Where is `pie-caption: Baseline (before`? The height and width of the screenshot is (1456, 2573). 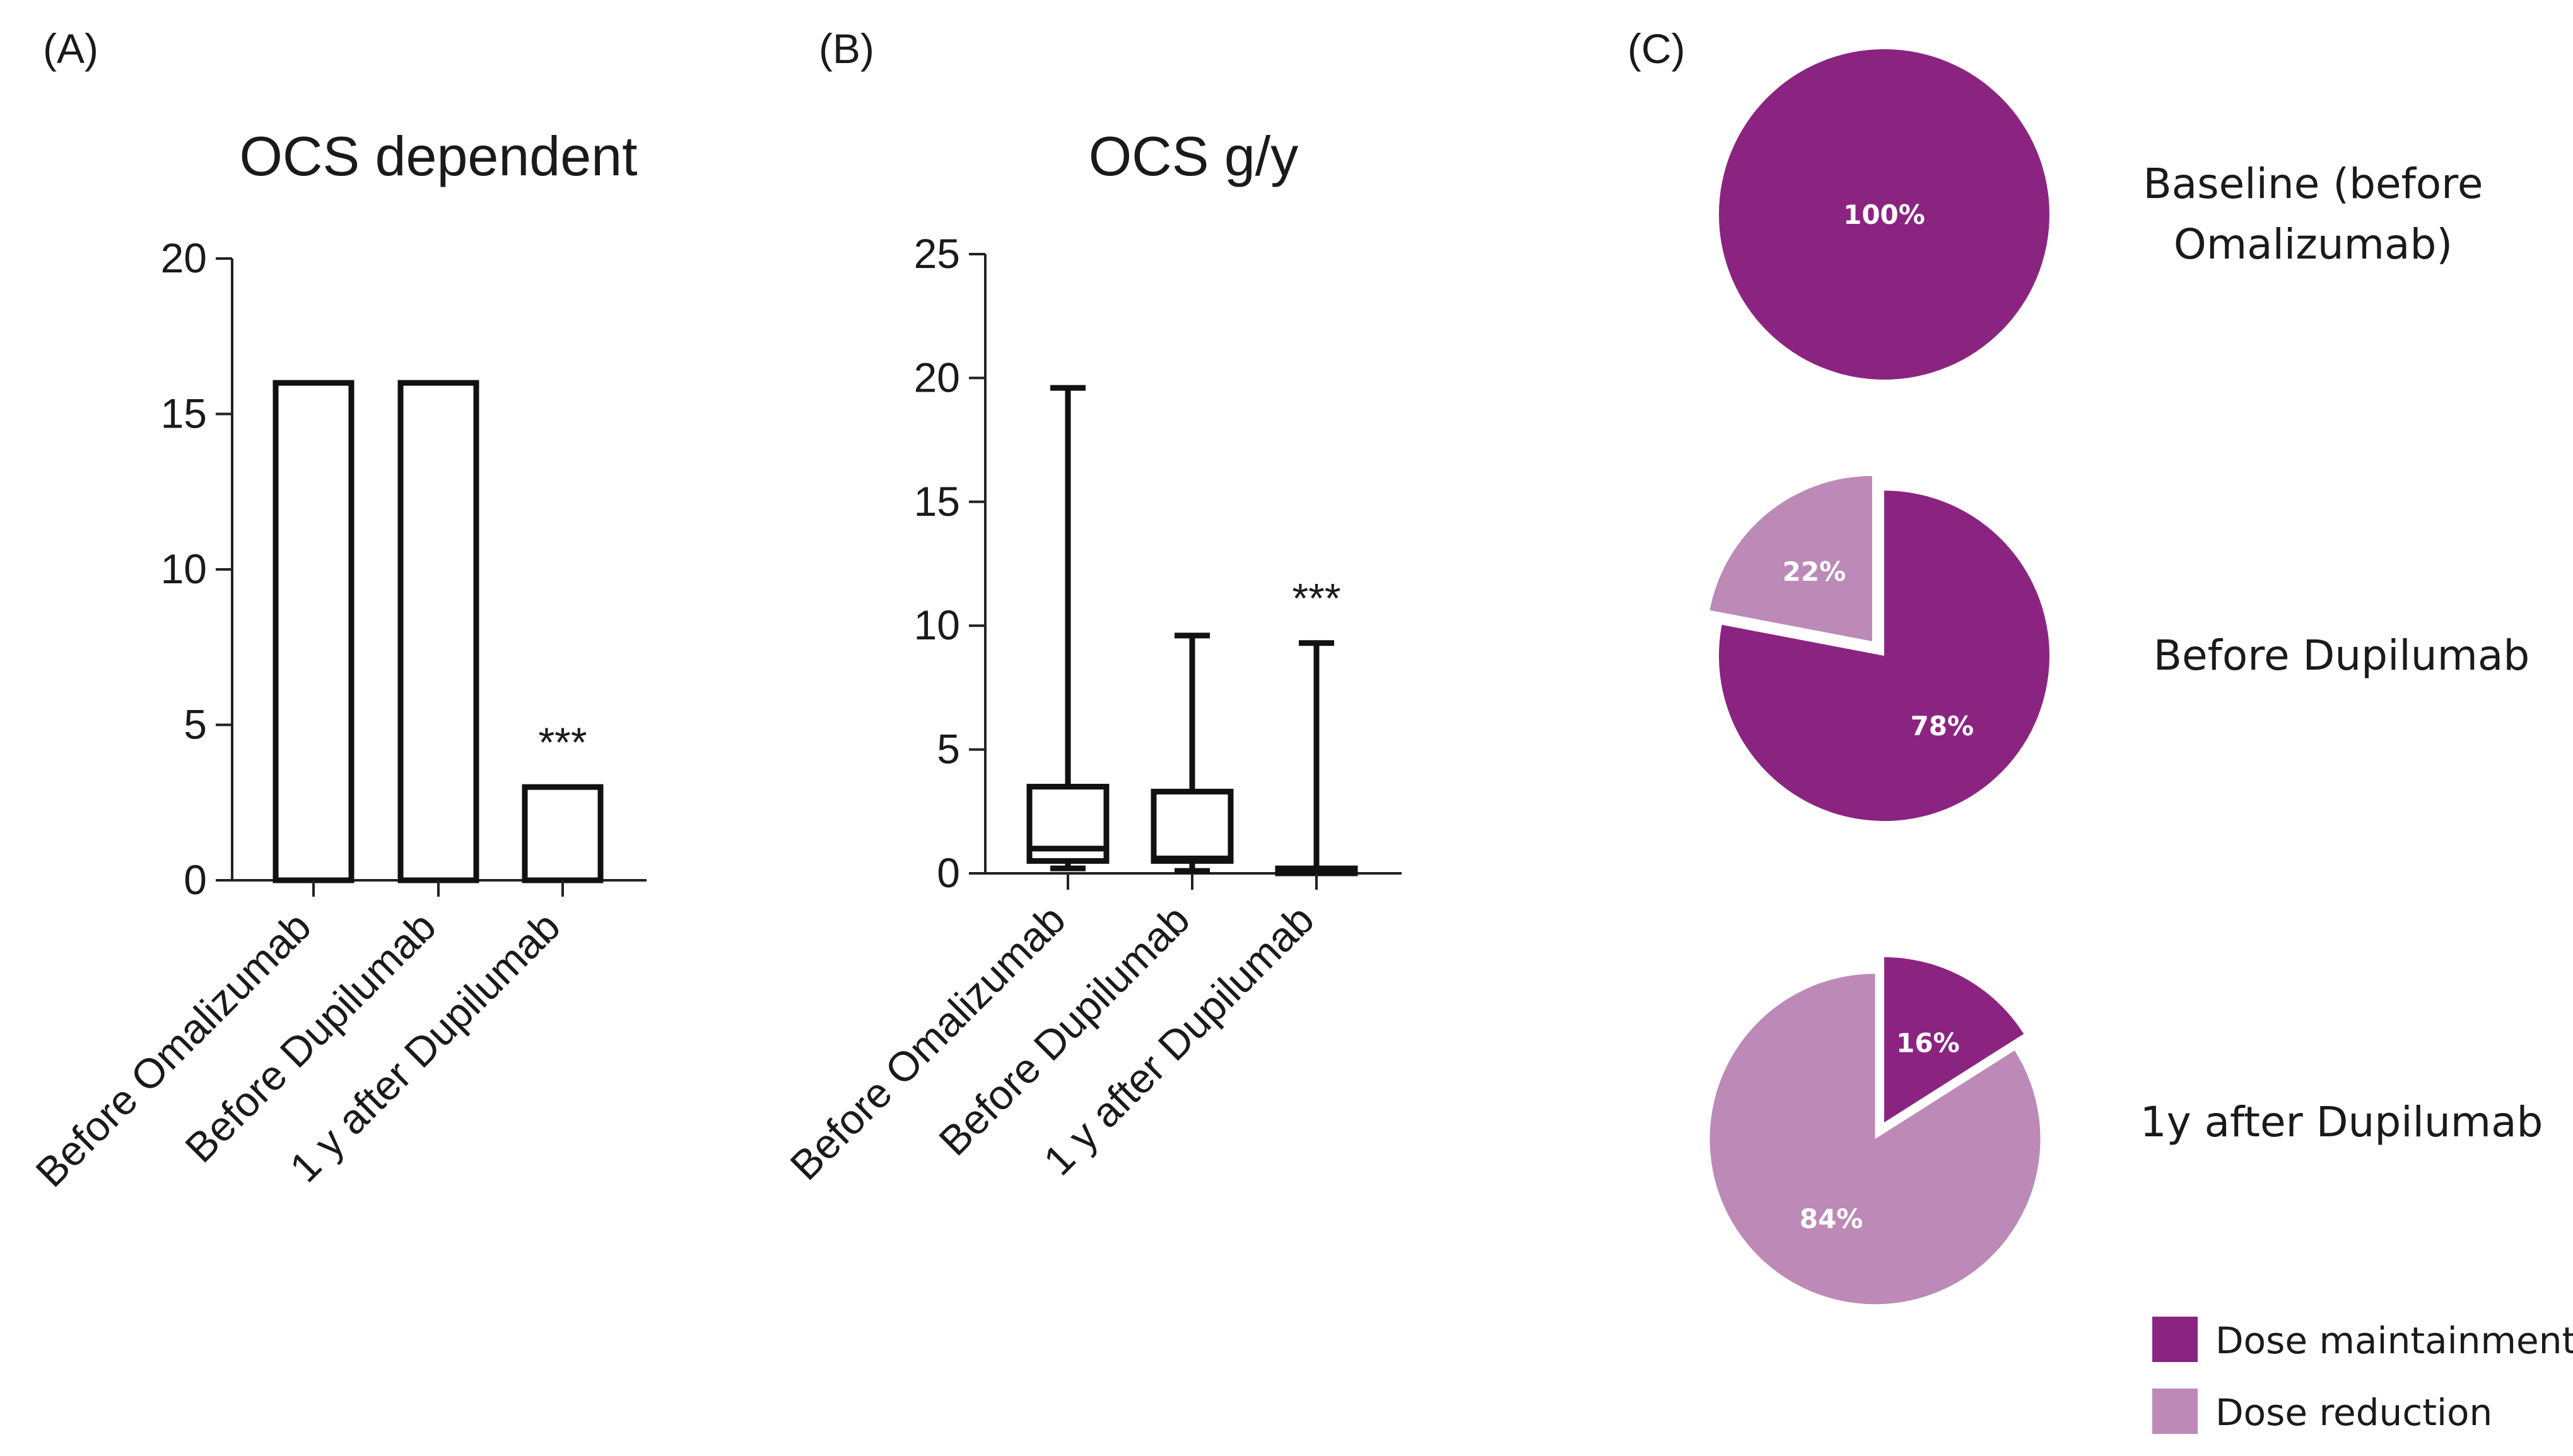 pie-caption: Baseline (before is located at coordinates (2313, 184).